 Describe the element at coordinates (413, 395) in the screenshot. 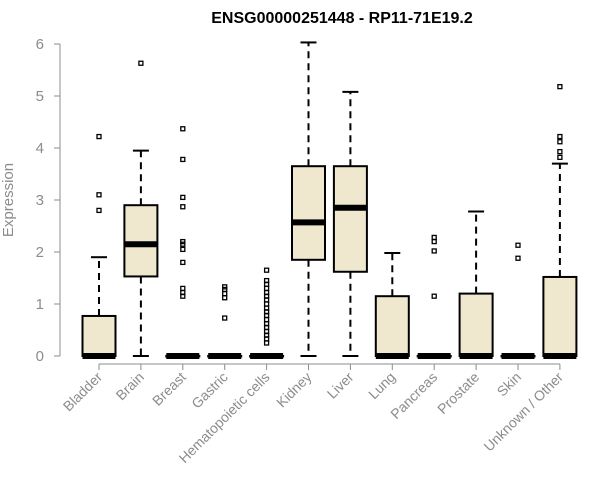

I see `x-tick-label: Pancreas` at that location.